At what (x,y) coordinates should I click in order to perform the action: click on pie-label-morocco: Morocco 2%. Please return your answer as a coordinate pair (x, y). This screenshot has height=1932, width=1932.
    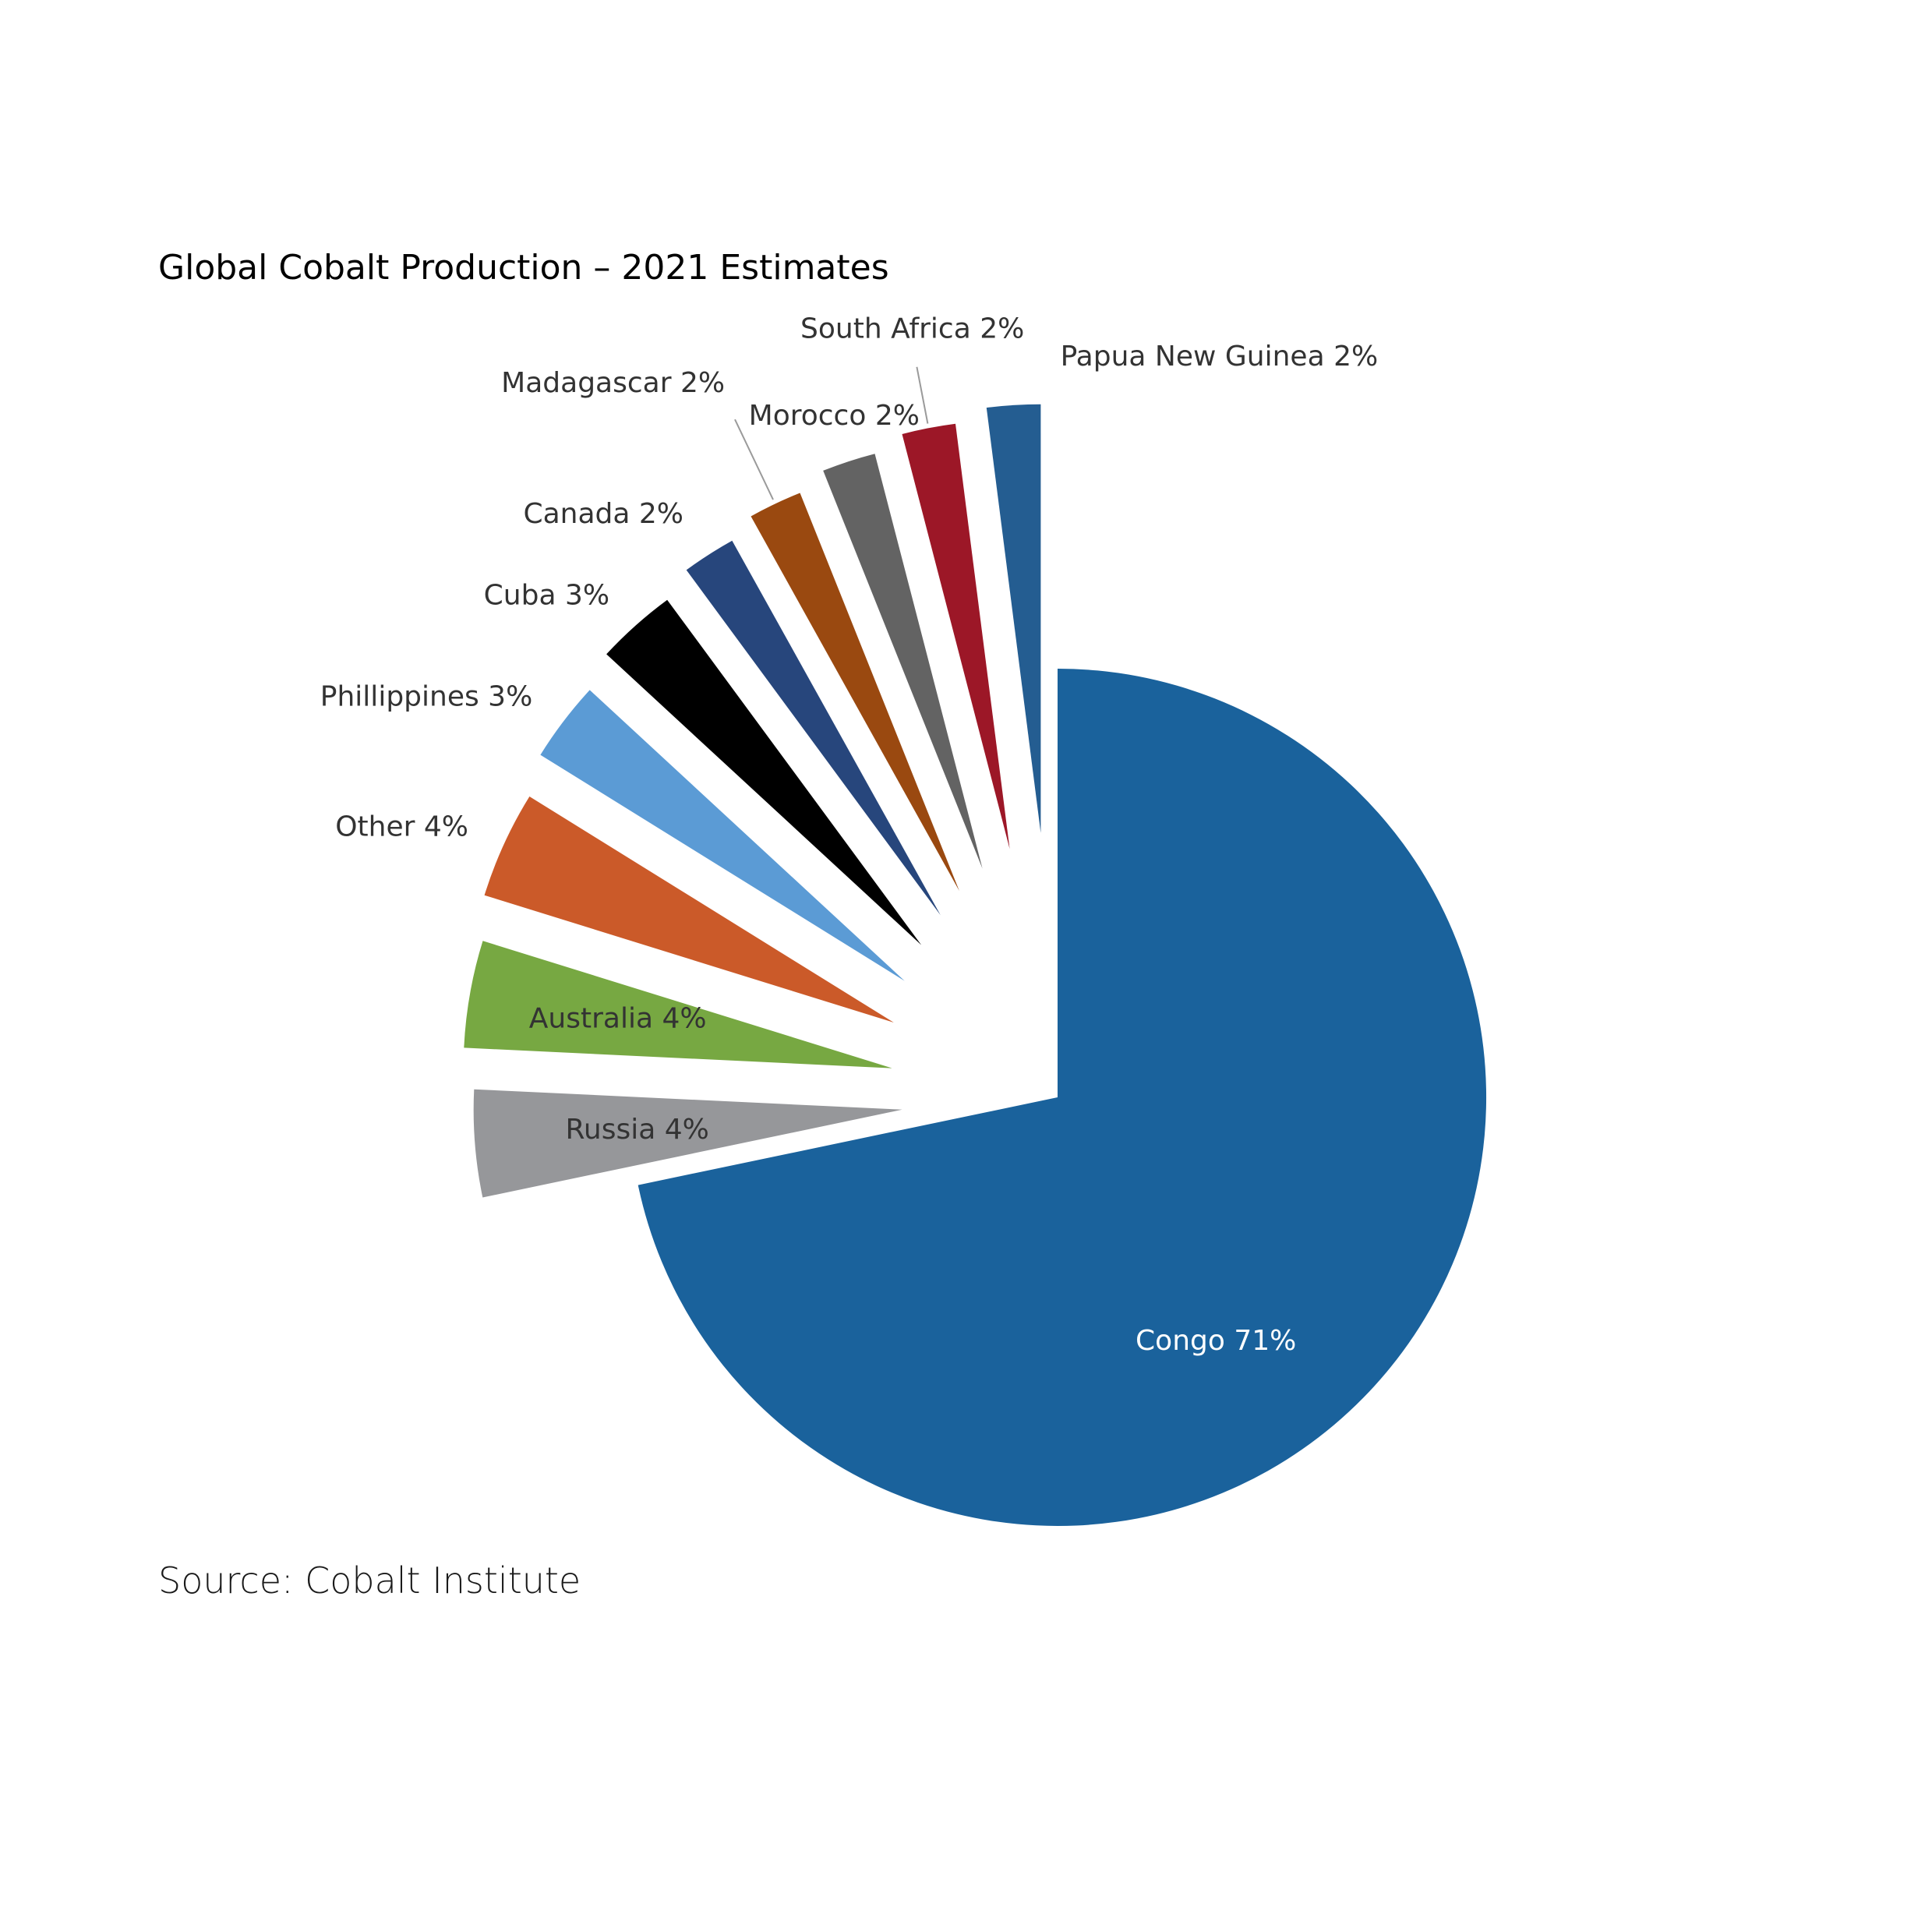
    Looking at the image, I should click on (834, 416).